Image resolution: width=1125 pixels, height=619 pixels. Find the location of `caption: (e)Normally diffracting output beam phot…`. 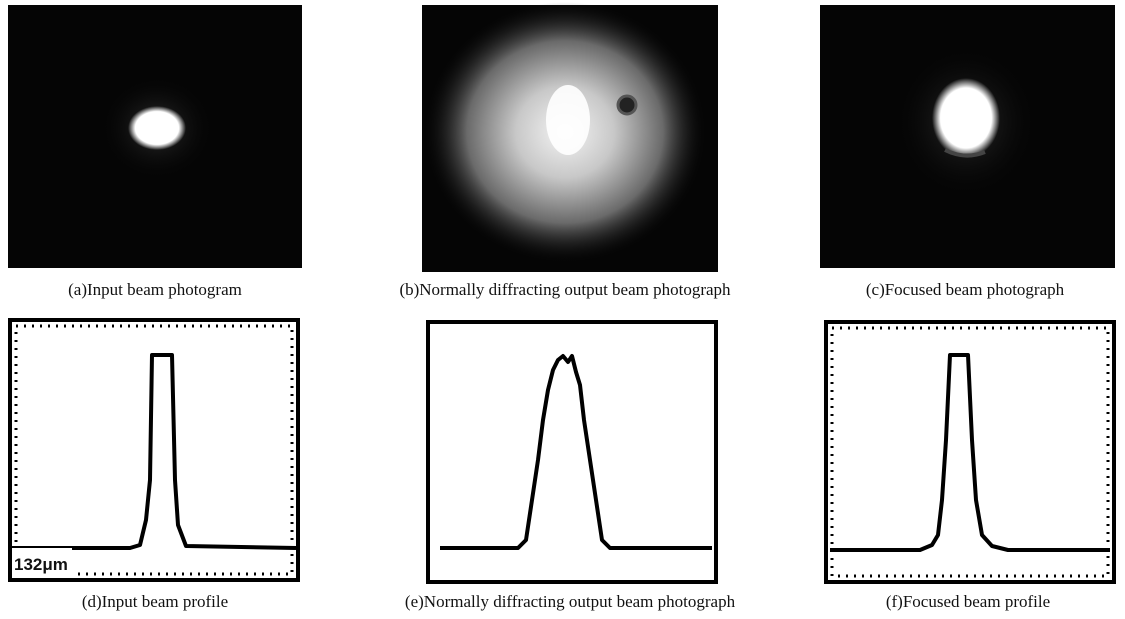

caption: (e)Normally diffracting output beam phot… is located at coordinates (570, 601).